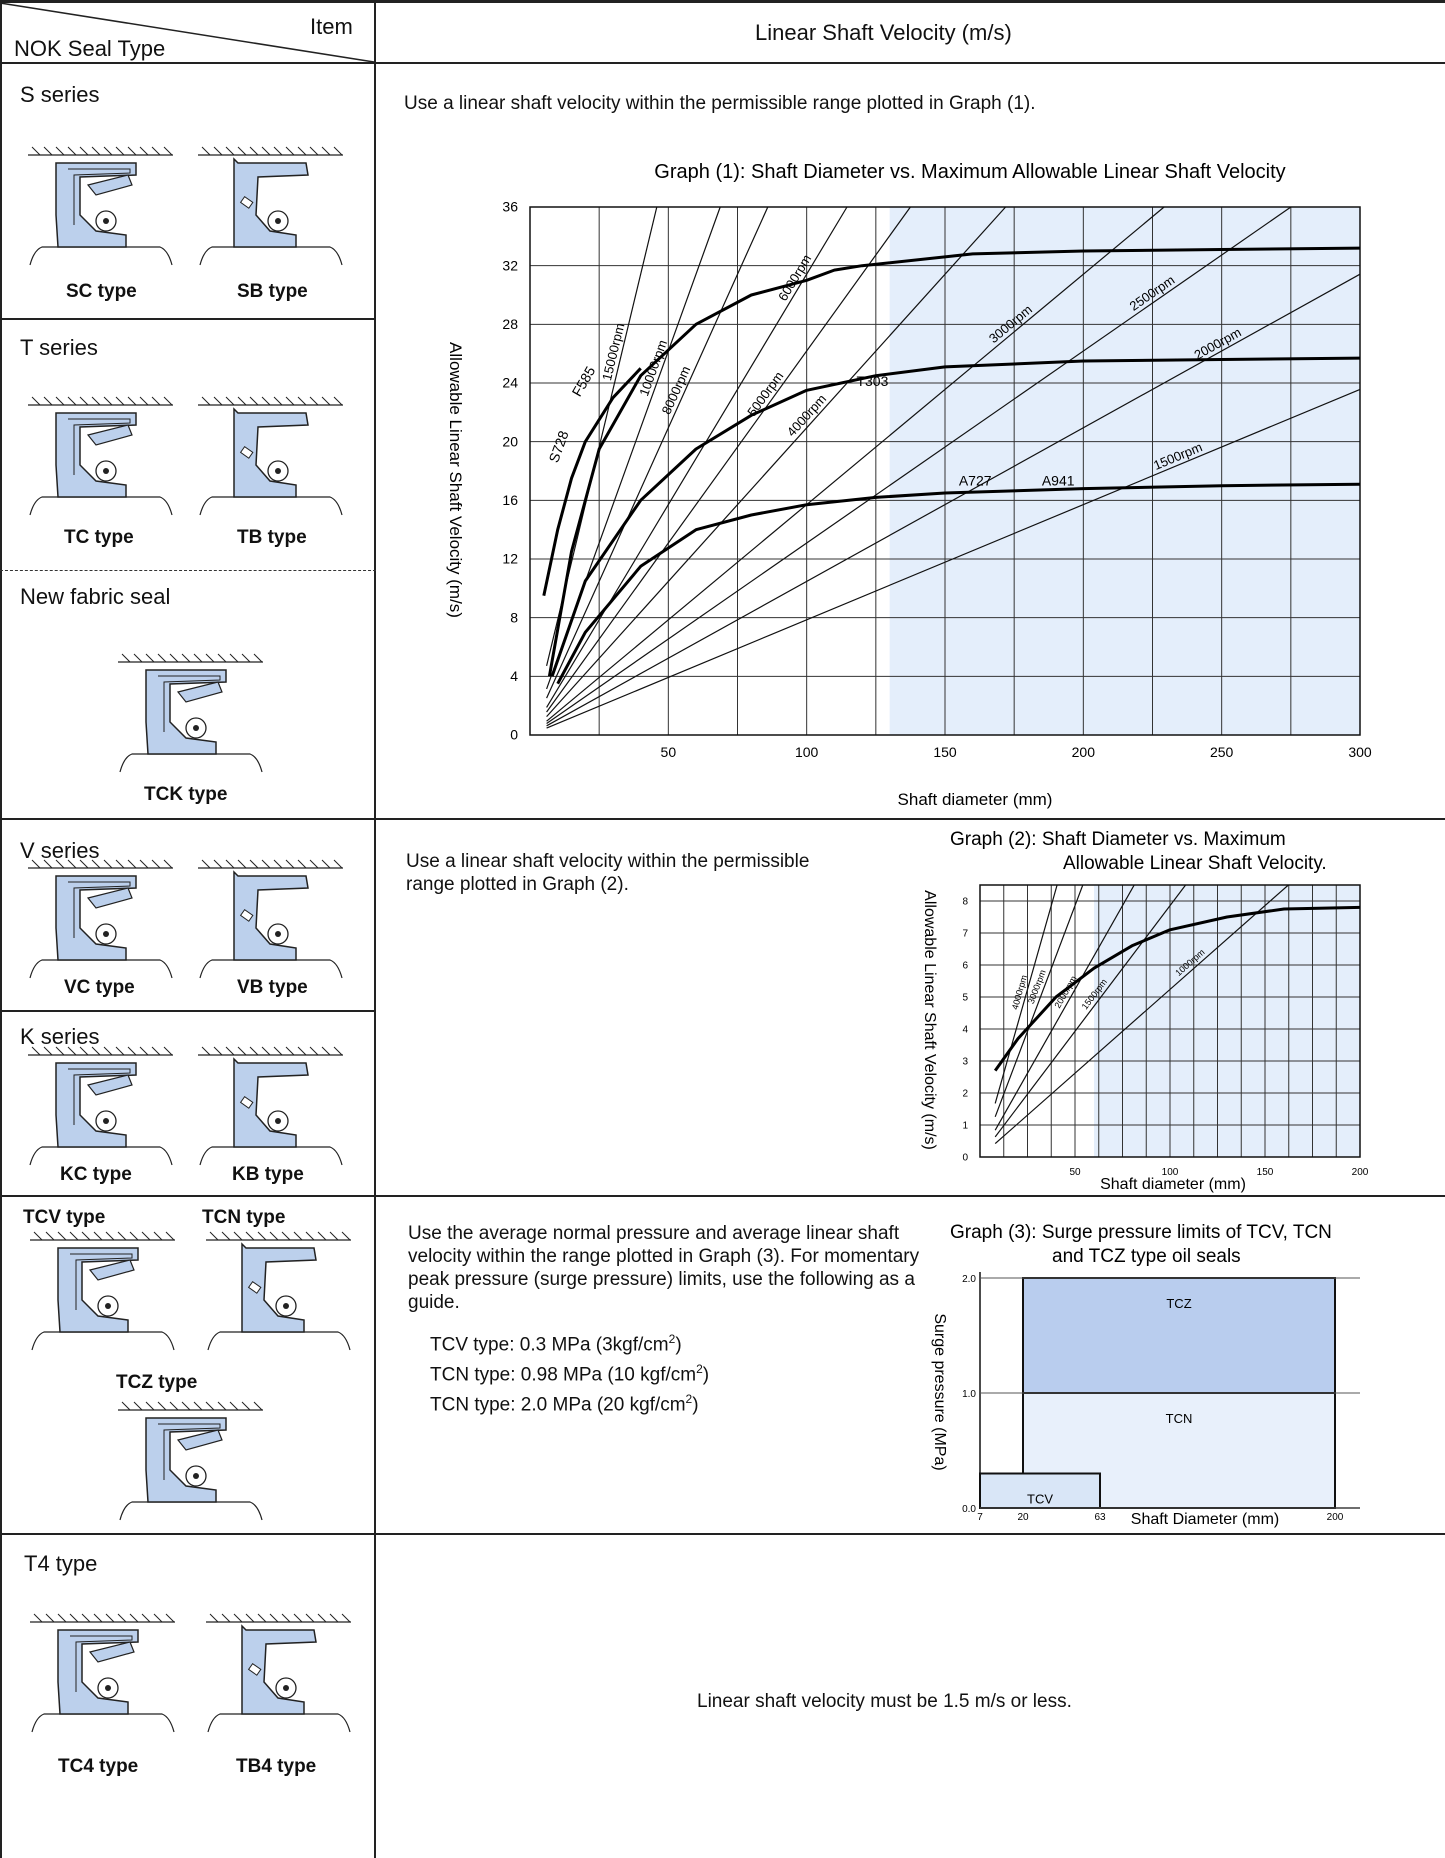 The height and width of the screenshot is (1858, 1445). What do you see at coordinates (268, 1174) in the screenshot?
I see `type-label-kb: KB type` at bounding box center [268, 1174].